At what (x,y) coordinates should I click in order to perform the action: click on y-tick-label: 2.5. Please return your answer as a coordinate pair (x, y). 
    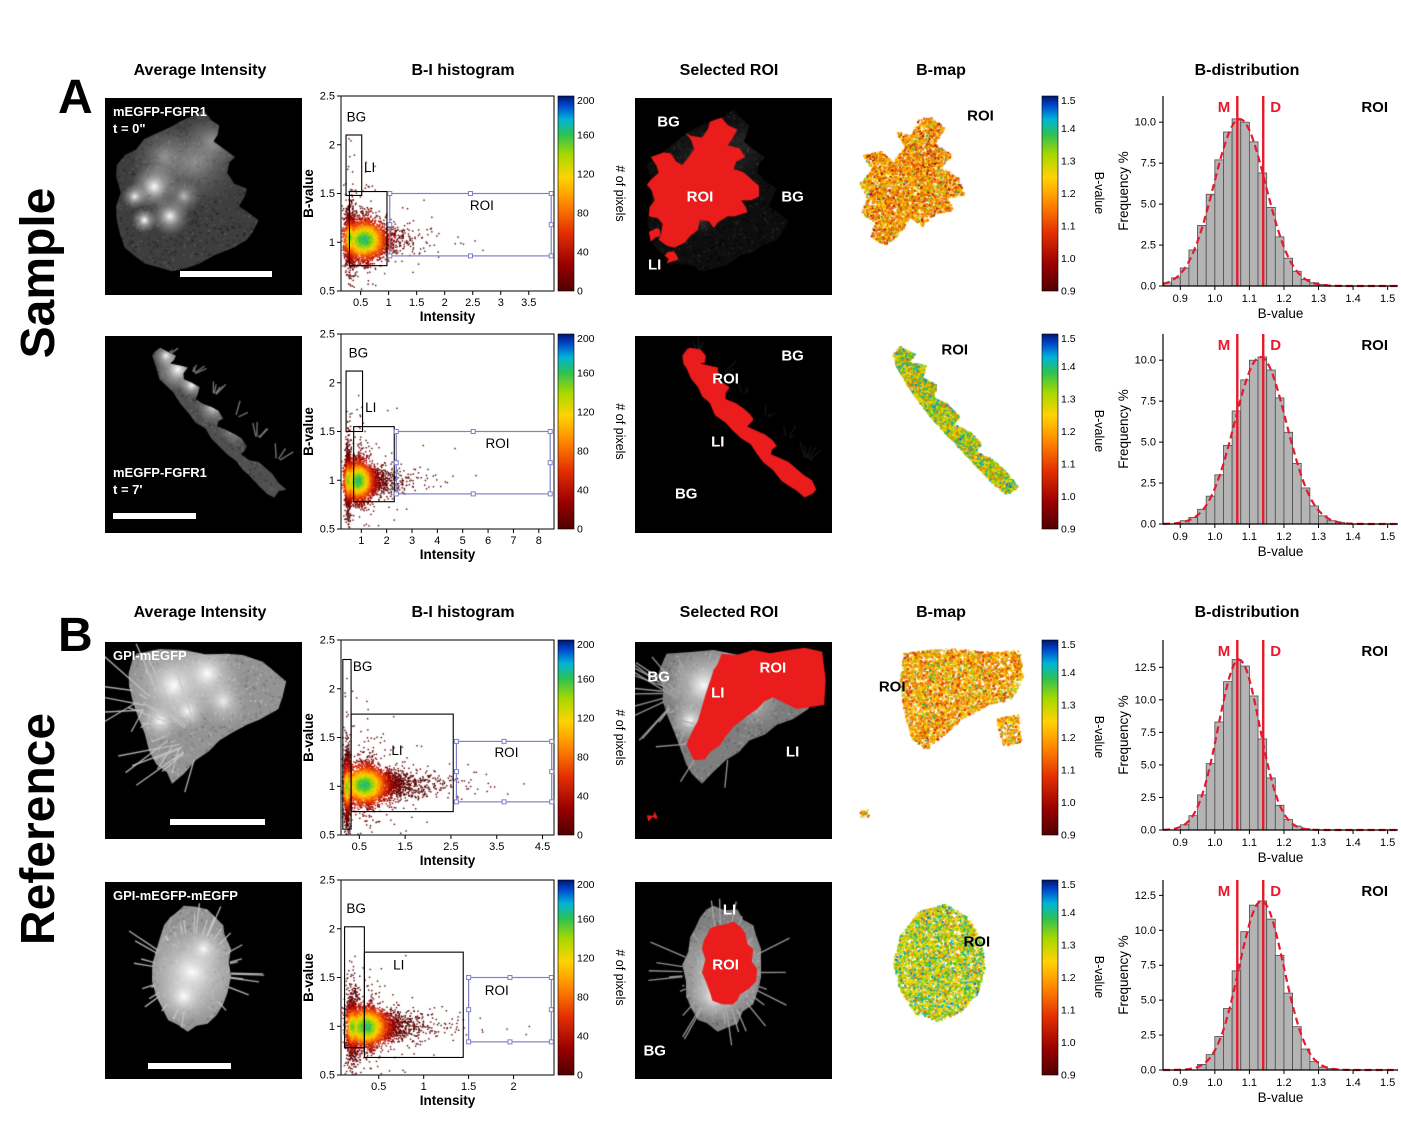
    Looking at the image, I should click on (1148, 798).